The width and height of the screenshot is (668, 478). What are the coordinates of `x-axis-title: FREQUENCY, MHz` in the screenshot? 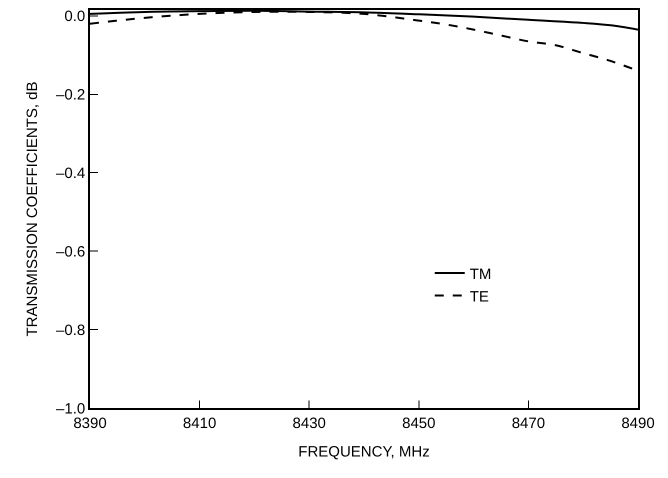 It's located at (364, 451).